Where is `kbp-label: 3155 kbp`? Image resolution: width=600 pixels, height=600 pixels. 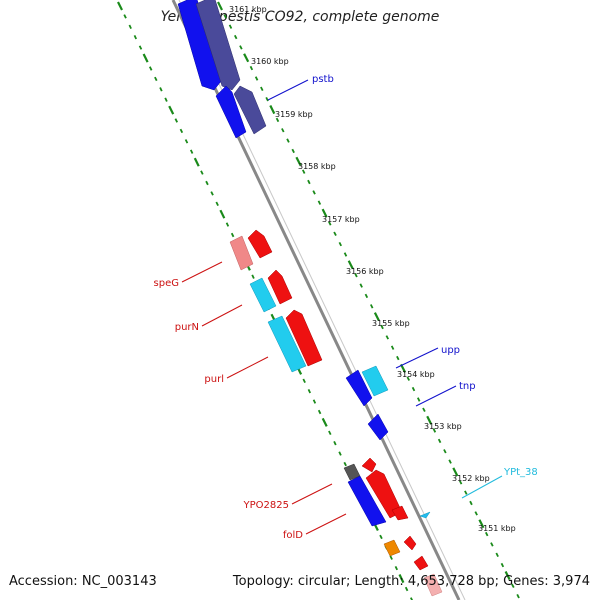 kbp-label: 3155 kbp is located at coordinates (391, 323).